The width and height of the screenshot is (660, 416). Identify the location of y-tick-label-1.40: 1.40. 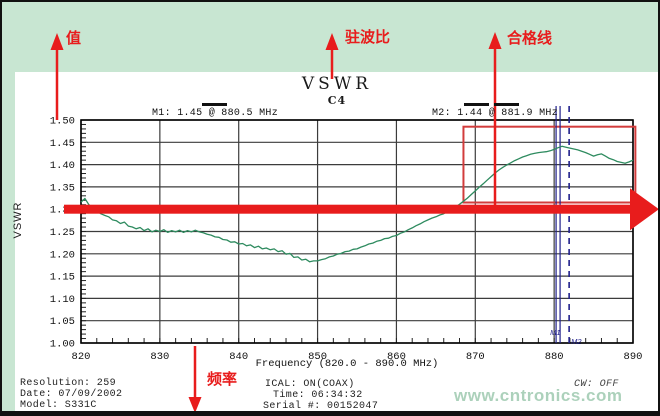
(62, 166).